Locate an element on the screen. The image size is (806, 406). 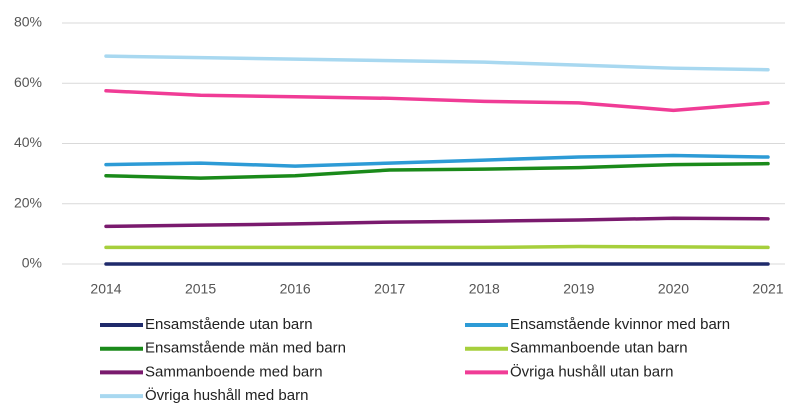
legend-label: Ensamstående män med barn is located at coordinates (245, 348).